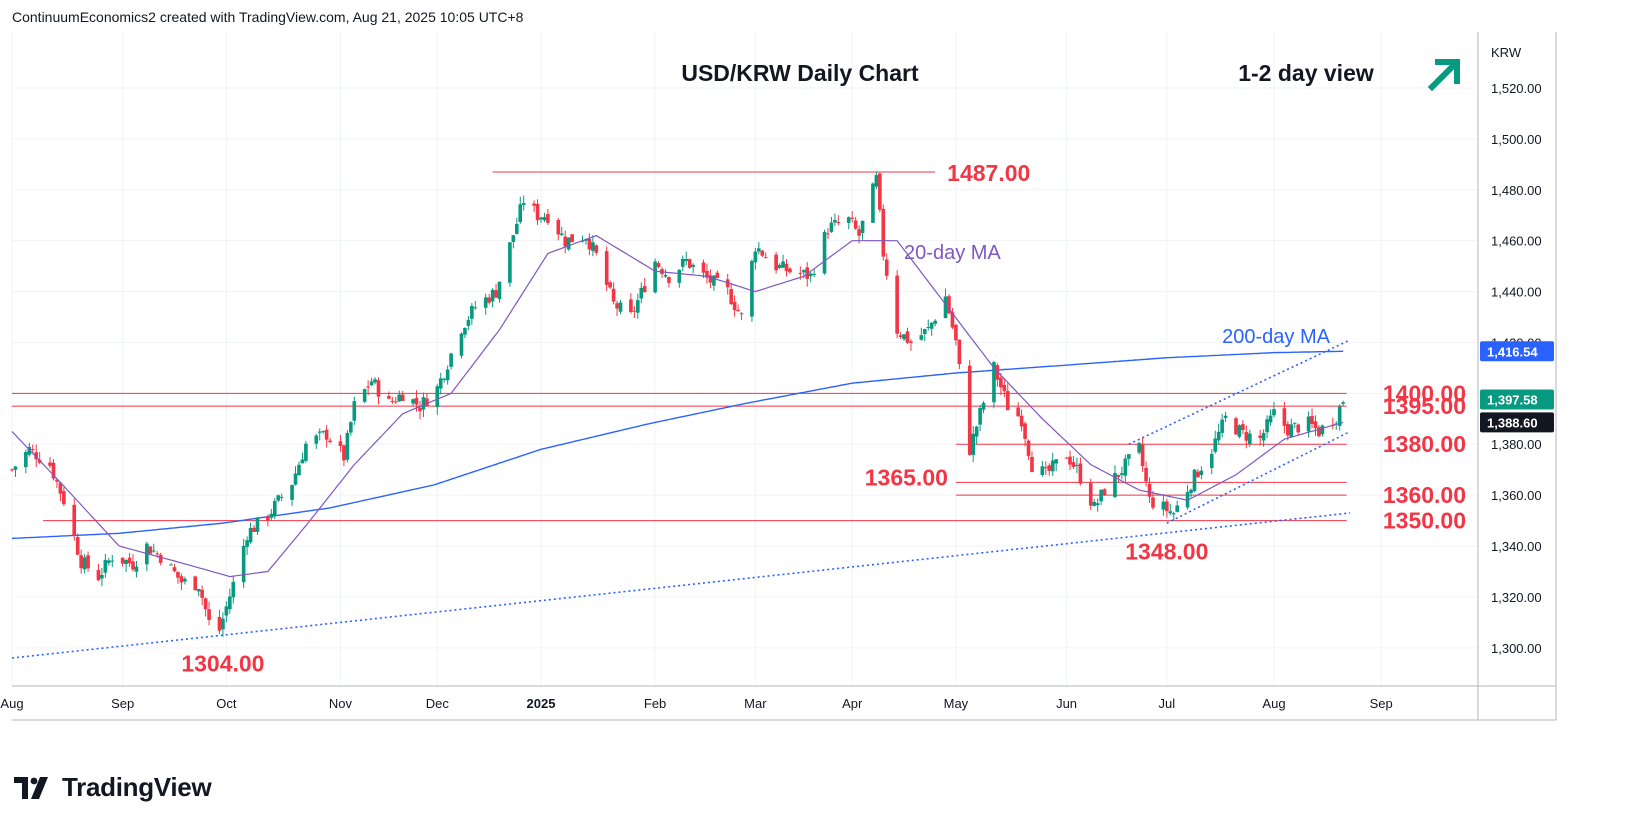 The width and height of the screenshot is (1632, 824). Describe the element at coordinates (1516, 648) in the screenshot. I see `y-tick-label: 1,300.00` at that location.